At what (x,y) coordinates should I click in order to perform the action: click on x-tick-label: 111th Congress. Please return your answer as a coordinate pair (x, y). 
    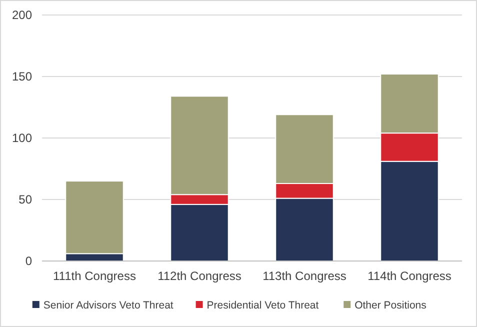
    Looking at the image, I should click on (94, 276).